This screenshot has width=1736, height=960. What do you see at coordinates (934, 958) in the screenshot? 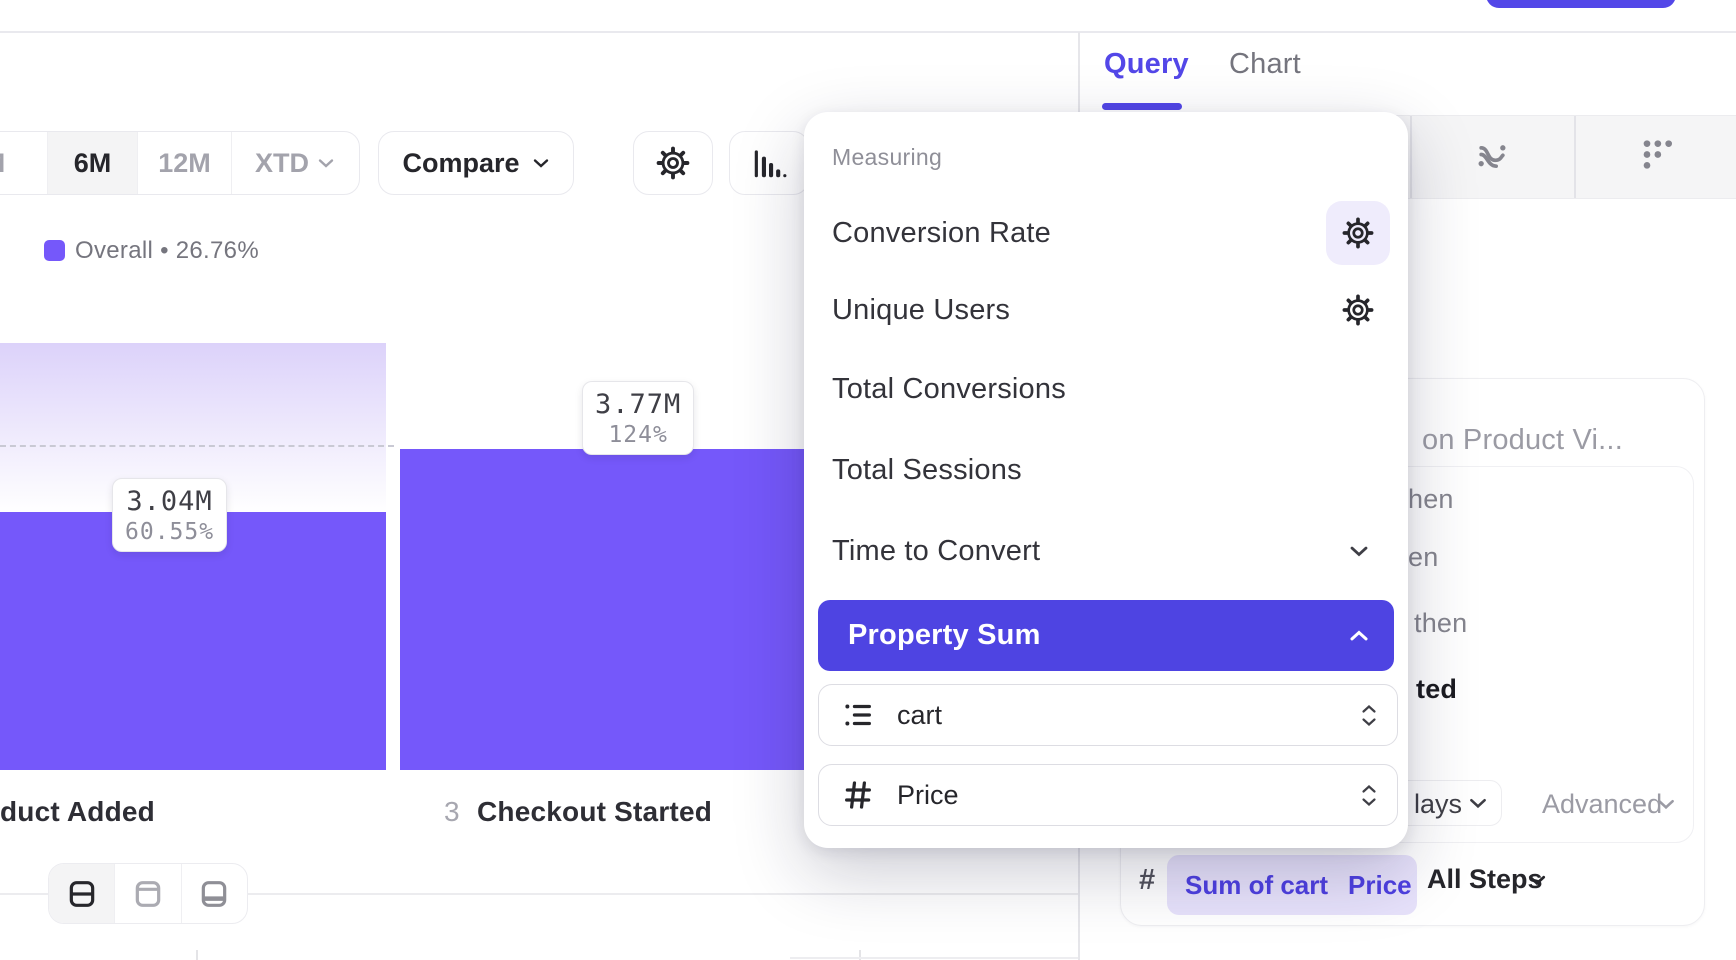
I see `table-top-border` at bounding box center [934, 958].